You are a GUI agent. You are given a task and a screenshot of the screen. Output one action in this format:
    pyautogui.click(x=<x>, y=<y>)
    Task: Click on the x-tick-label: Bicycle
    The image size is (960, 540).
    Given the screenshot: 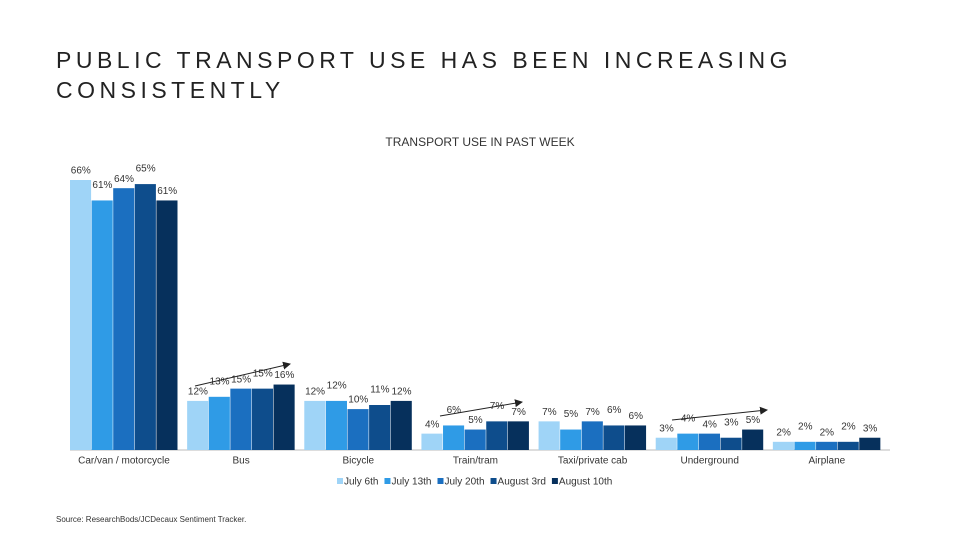 What is the action you would take?
    pyautogui.click(x=358, y=461)
    